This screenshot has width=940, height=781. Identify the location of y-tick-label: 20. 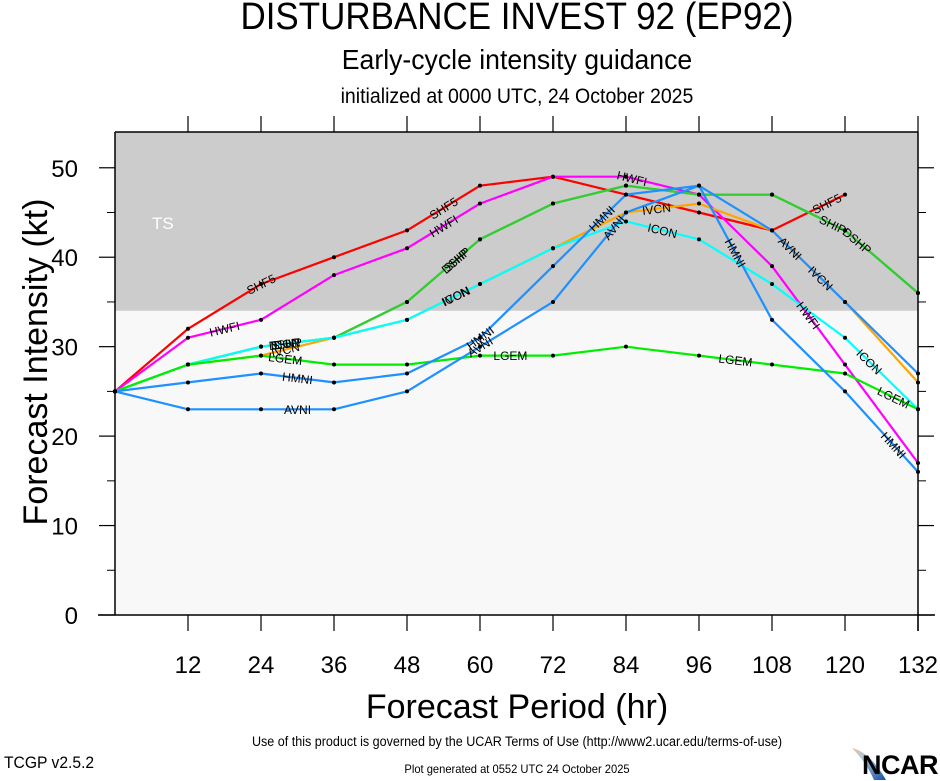
(64, 437).